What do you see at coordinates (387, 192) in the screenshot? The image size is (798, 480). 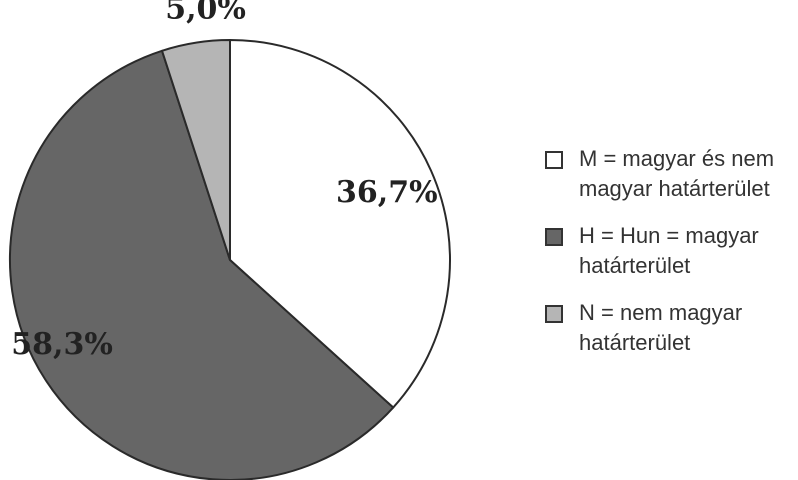 I see `value-label-m: 36,7%` at bounding box center [387, 192].